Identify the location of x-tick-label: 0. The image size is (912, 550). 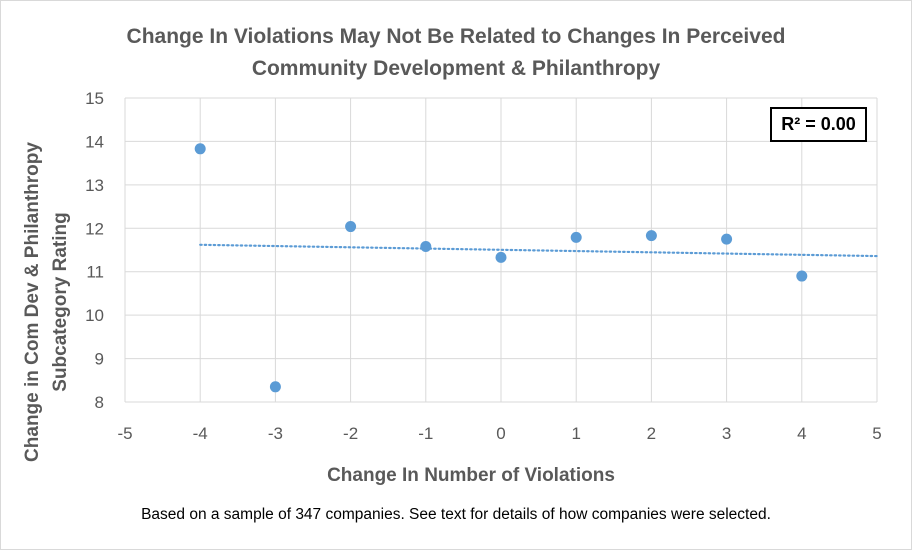
(500, 433).